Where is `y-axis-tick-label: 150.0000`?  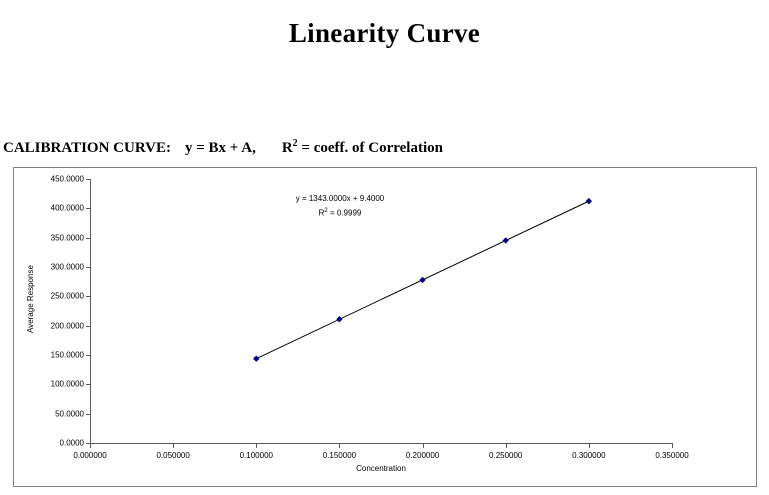 y-axis-tick-label: 150.0000 is located at coordinates (67, 355).